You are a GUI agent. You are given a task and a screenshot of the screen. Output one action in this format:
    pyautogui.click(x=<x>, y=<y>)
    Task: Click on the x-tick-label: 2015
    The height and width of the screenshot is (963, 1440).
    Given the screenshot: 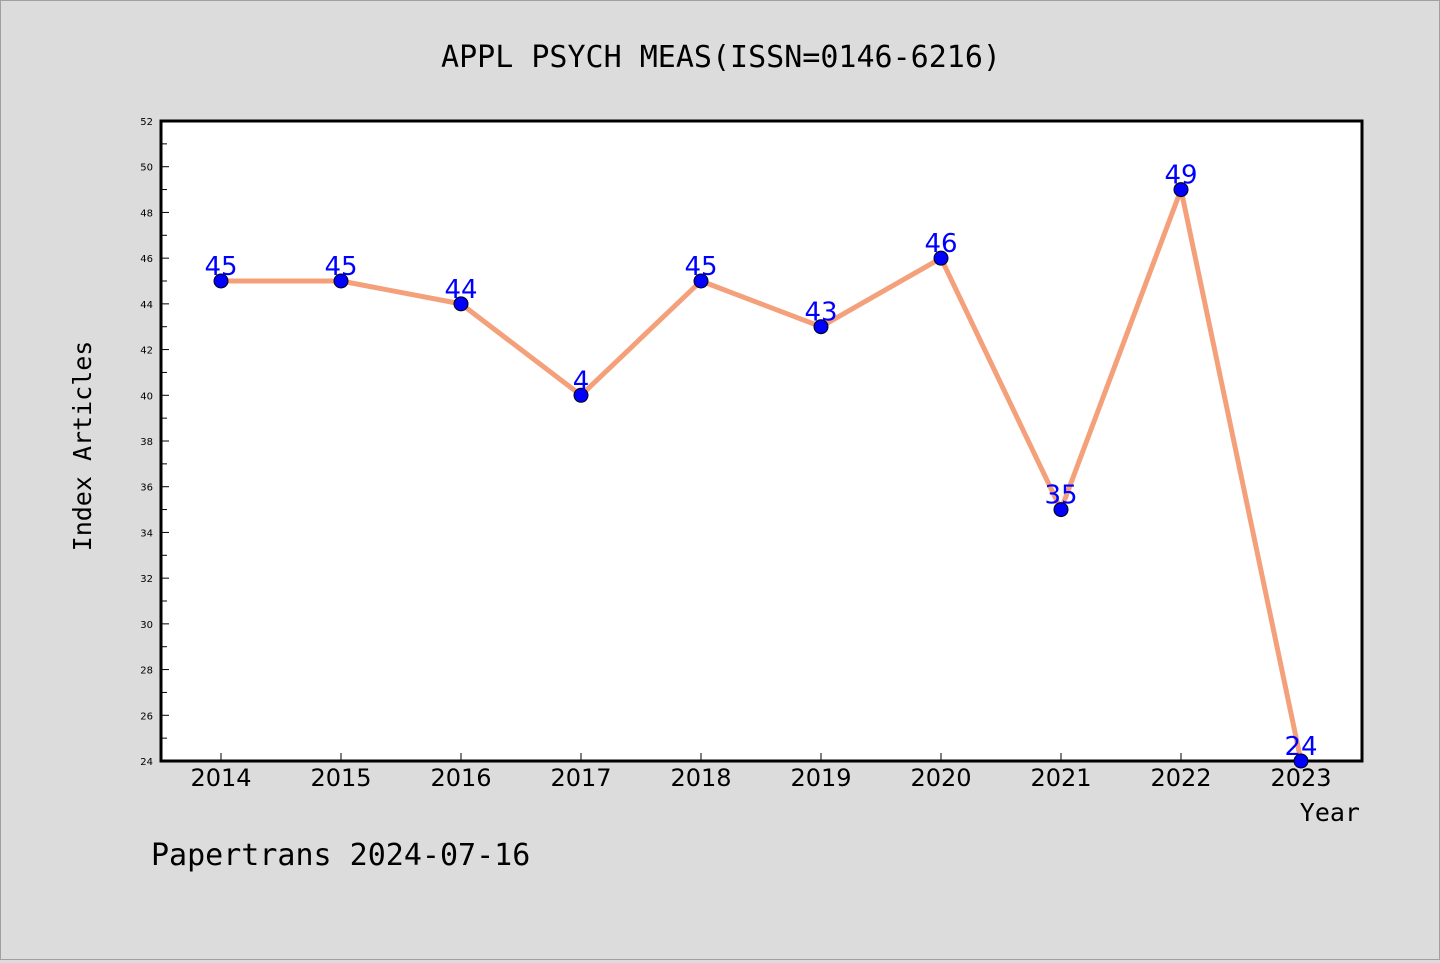 What is the action you would take?
    pyautogui.click(x=340, y=778)
    